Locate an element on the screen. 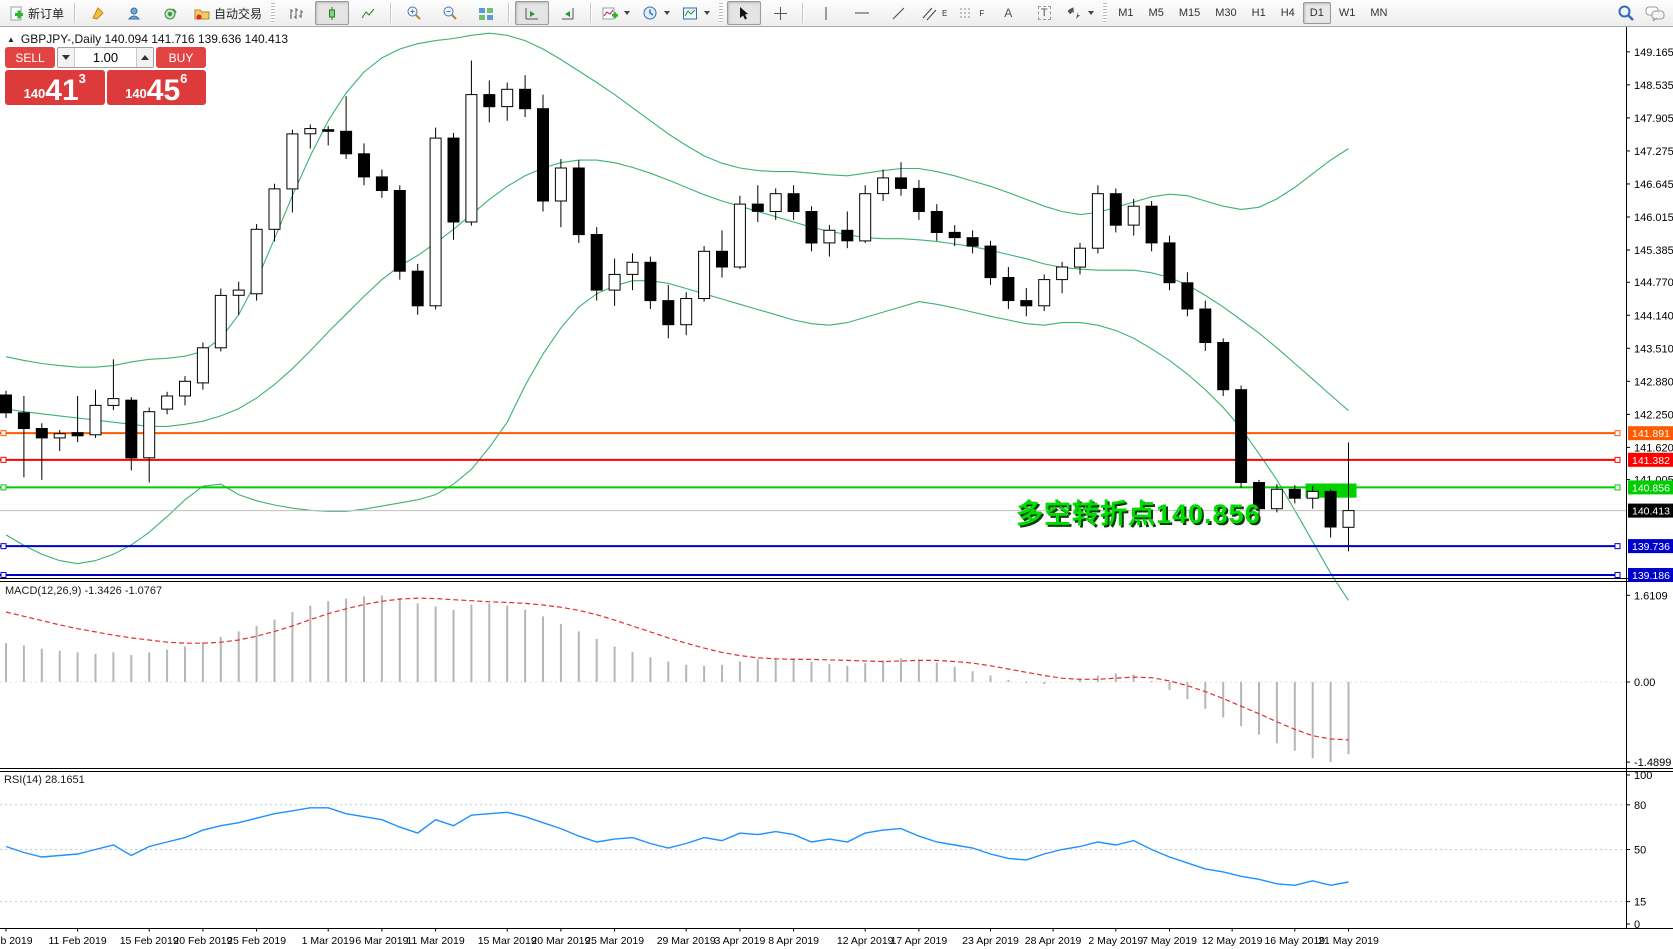 The height and width of the screenshot is (949, 1673). svg-text: 12 May 2019 is located at coordinates (1232, 941).